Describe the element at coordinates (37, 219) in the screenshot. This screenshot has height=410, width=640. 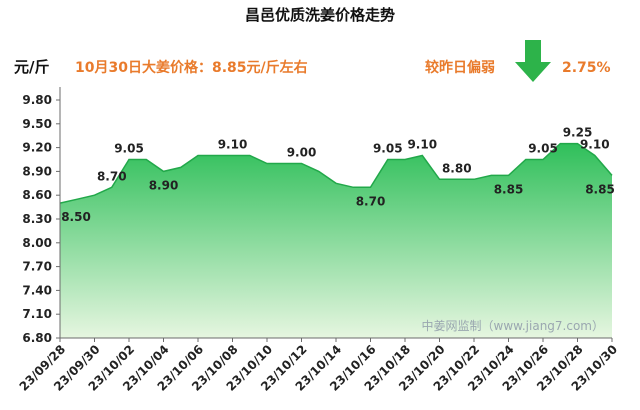
I see `y-tick-label: 8.30` at that location.